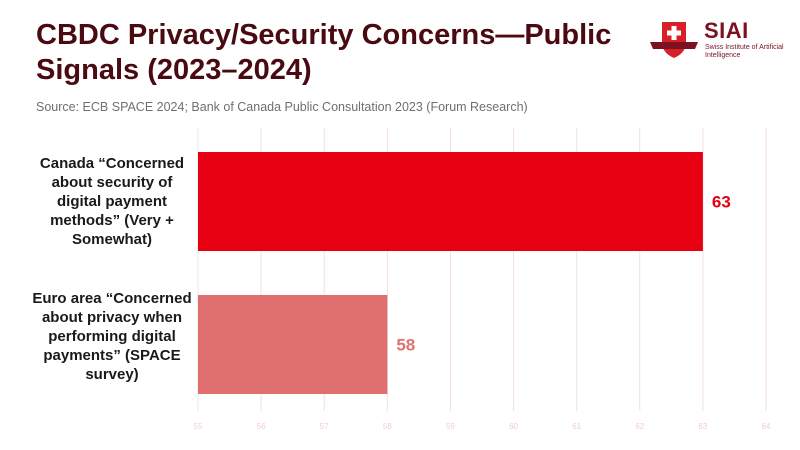 Image resolution: width=800 pixels, height=450 pixels. Describe the element at coordinates (726, 30) in the screenshot. I see `logo-brand: SIAI` at that location.